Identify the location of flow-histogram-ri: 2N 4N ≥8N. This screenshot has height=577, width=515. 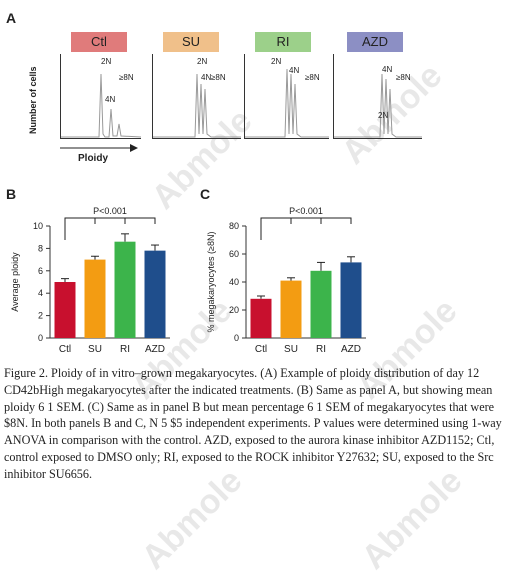
(286, 96).